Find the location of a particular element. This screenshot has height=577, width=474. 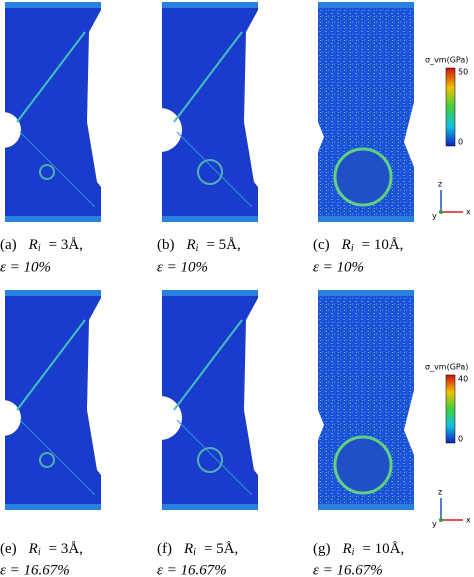

caption-line: (b) Ri = 5Å, is located at coordinates (199, 245).